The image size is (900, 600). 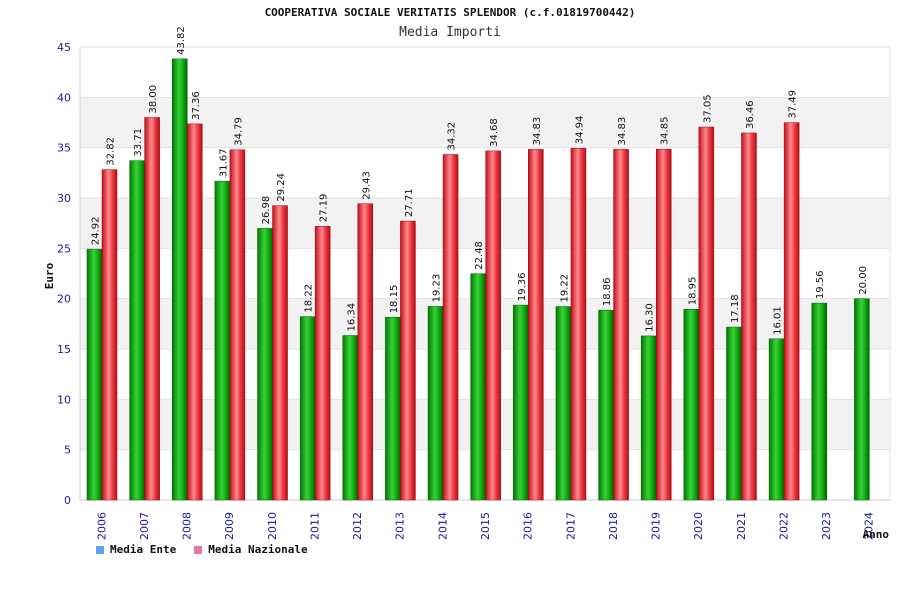 I want to click on y-axis-ticks: 0 5 10 15 20 25 30 35 40 45, so click(x=64, y=274).